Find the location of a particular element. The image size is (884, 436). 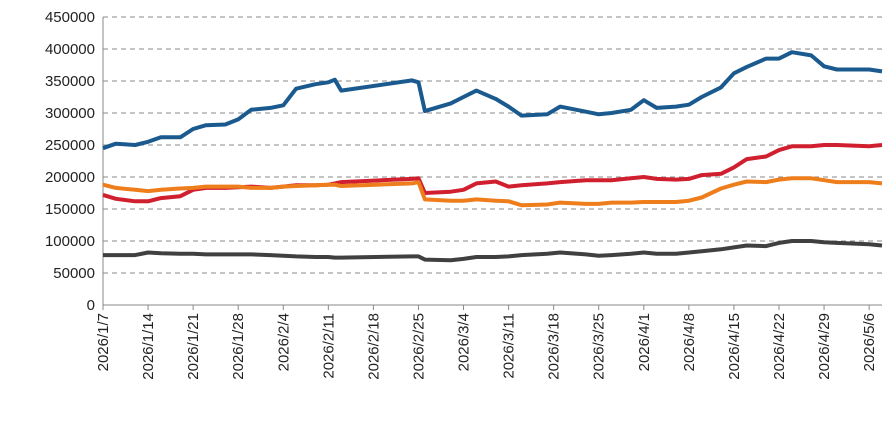

y-tick-label: 150000 is located at coordinates (70, 209).